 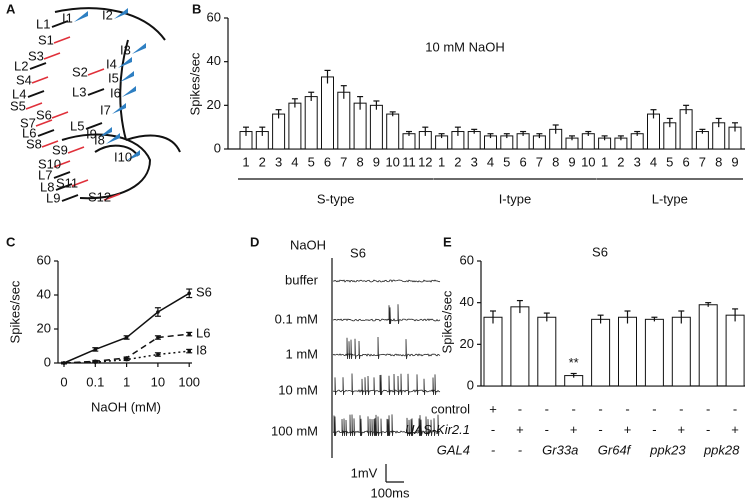 I want to click on series-label: L6, so click(x=203, y=333).